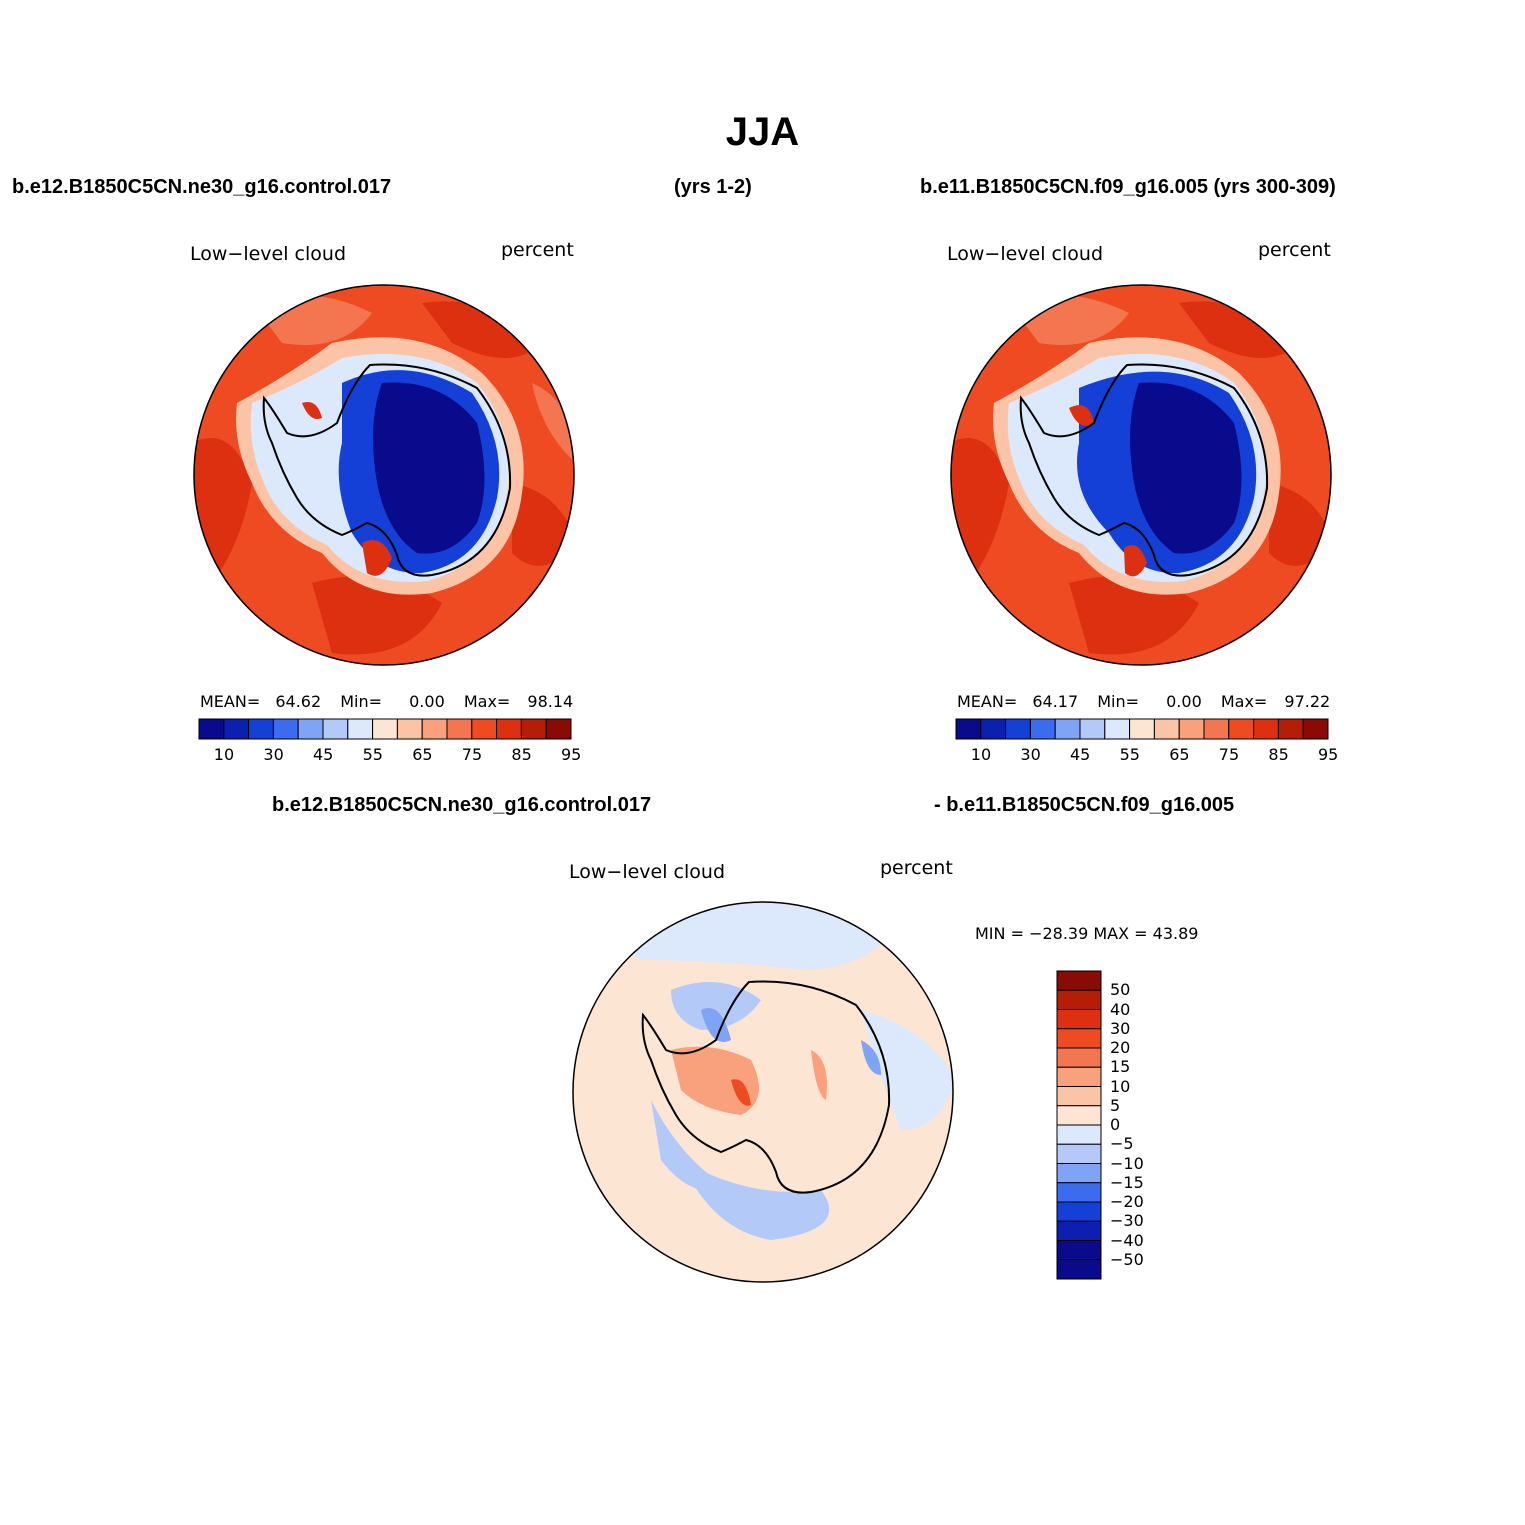  Describe the element at coordinates (1120, 1067) in the screenshot. I see `colorbar-tick-label: 15` at that location.